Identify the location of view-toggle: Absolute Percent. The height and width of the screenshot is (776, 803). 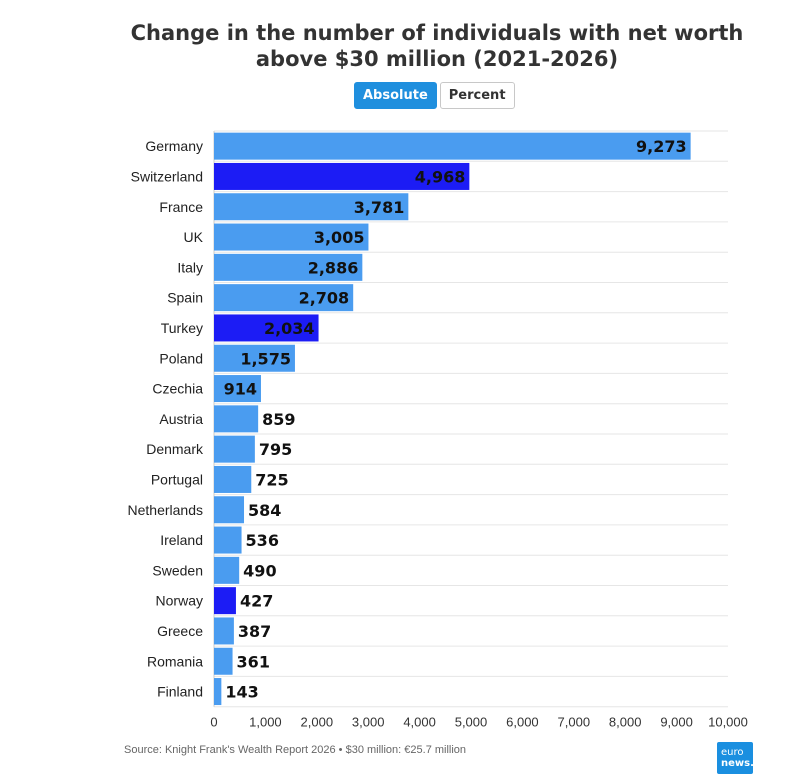
(434, 95).